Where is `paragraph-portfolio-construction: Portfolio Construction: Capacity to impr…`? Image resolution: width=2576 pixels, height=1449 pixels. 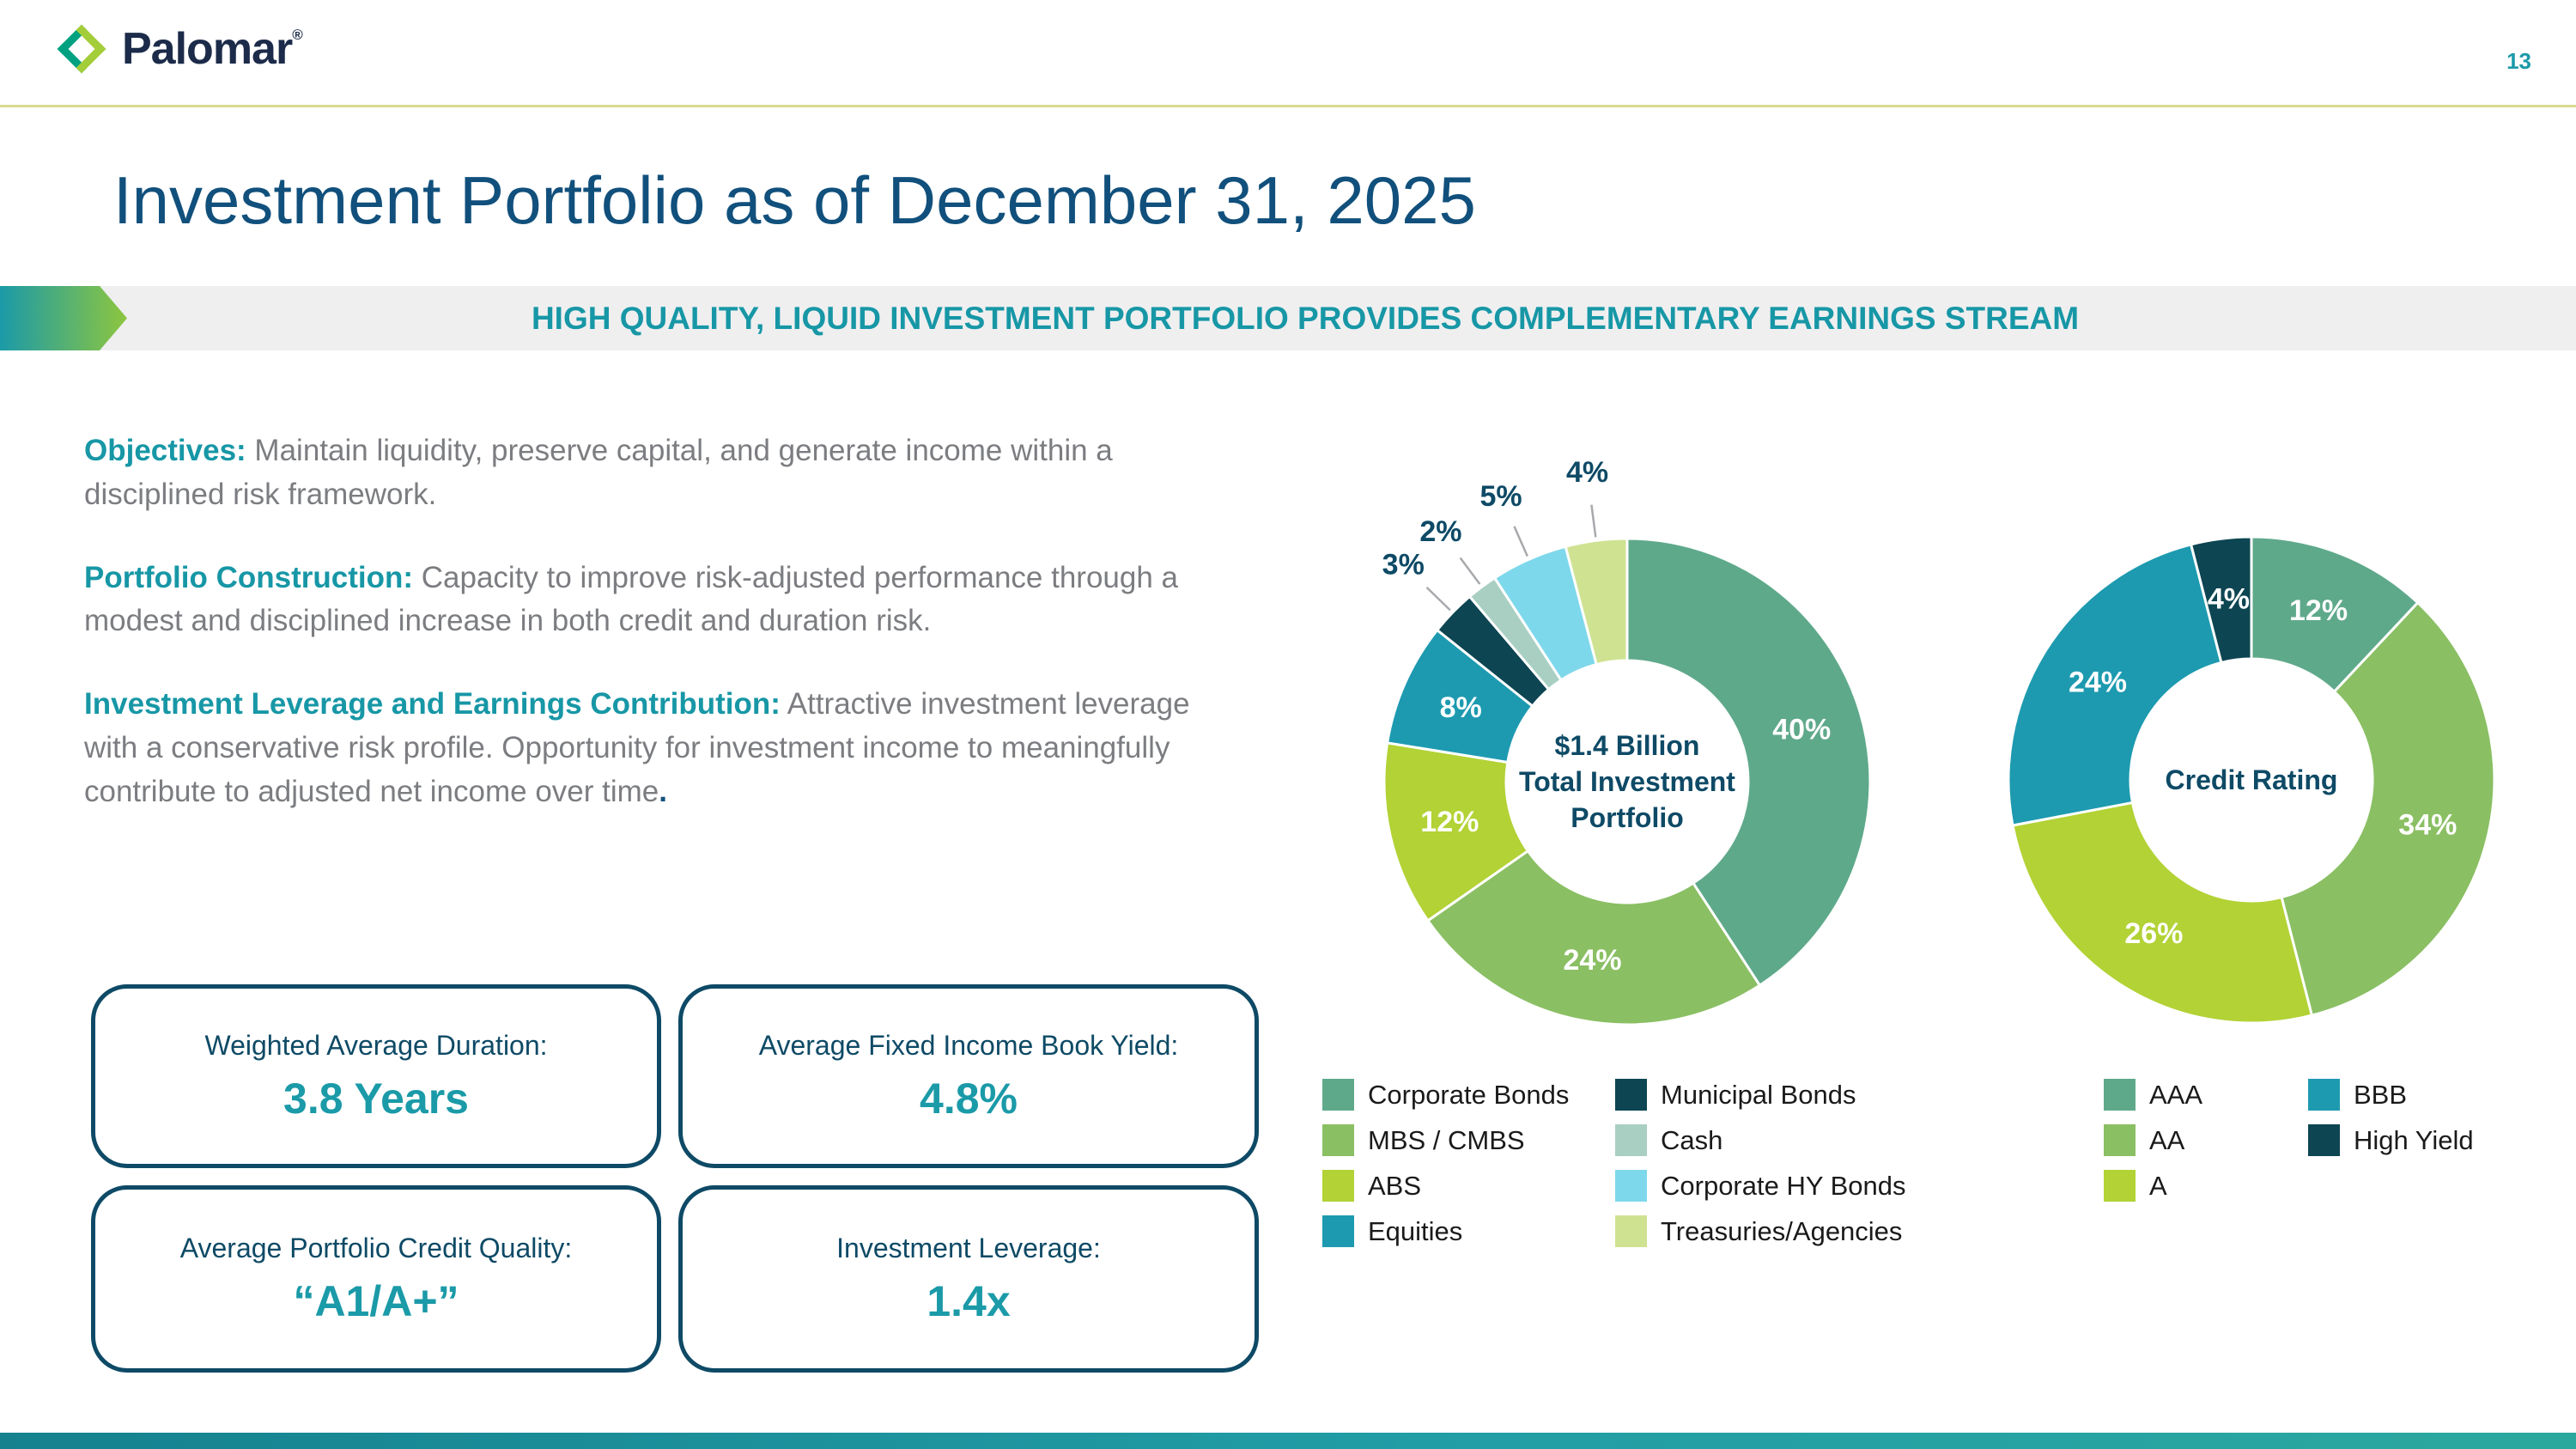 paragraph-portfolio-construction: Portfolio Construction: Capacity to impr… is located at coordinates (662, 600).